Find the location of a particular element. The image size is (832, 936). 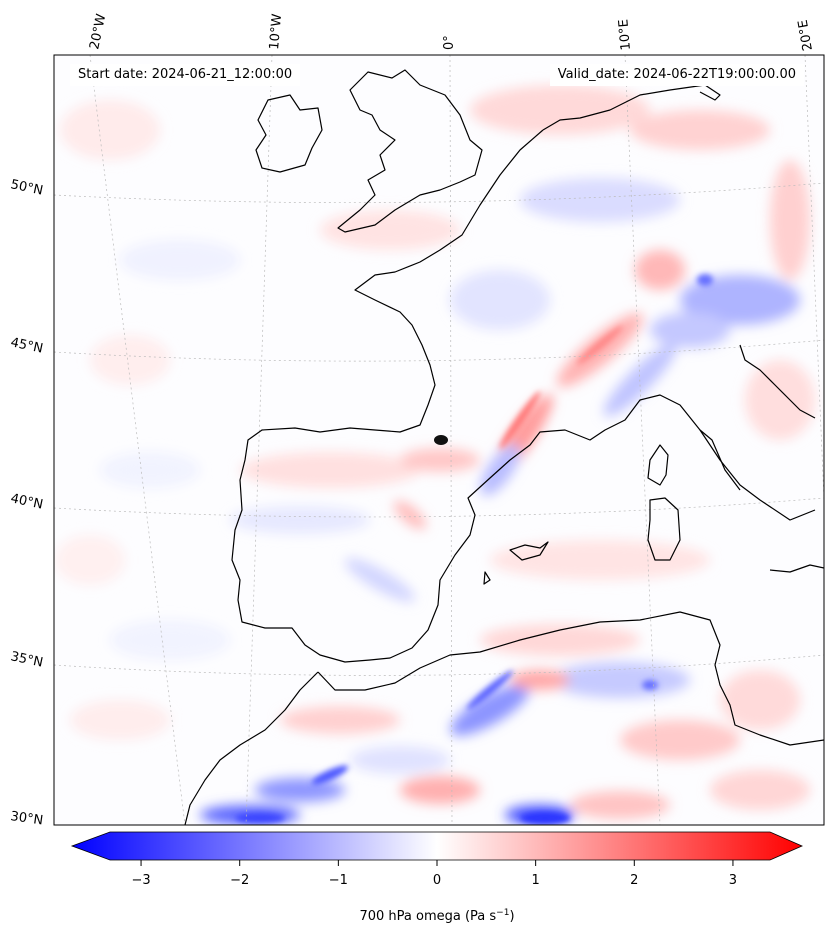

coast-corsica is located at coordinates (658, 465).